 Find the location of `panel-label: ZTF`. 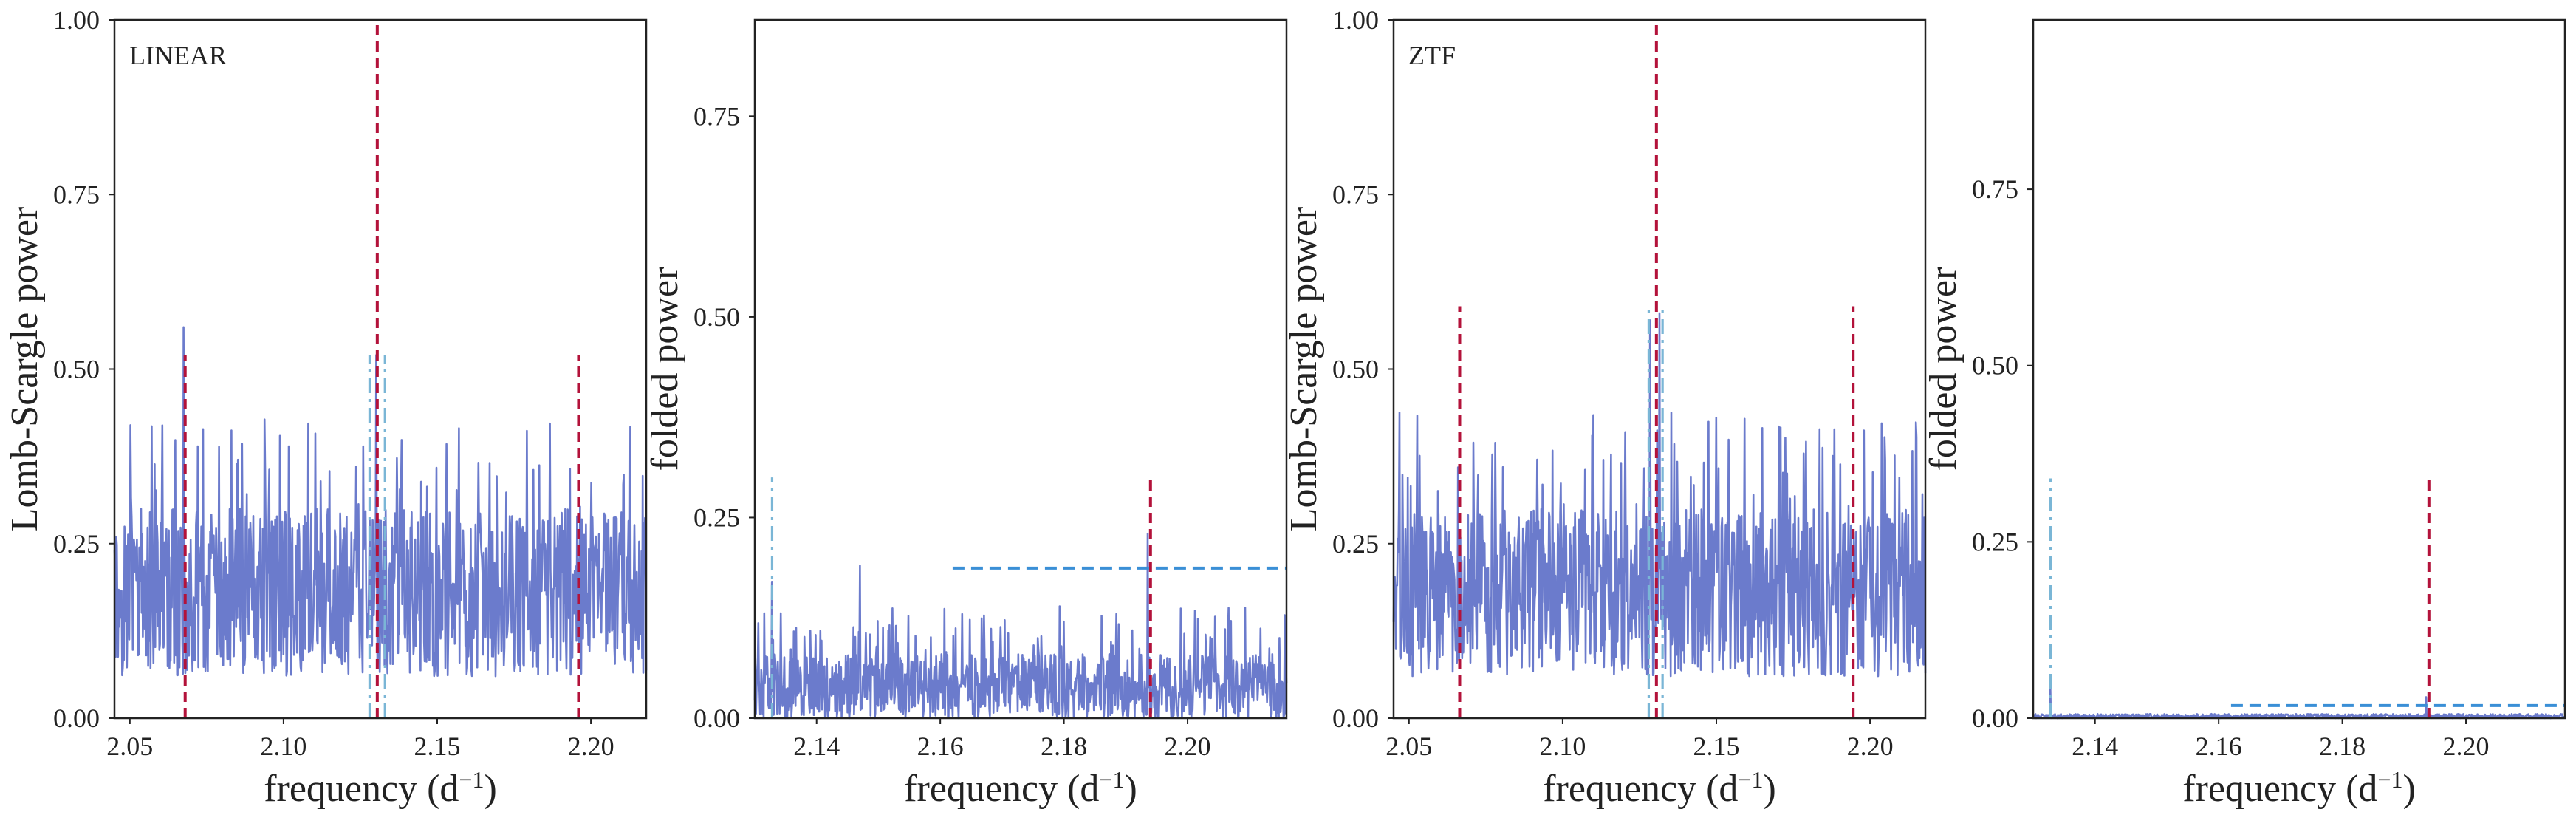

panel-label: ZTF is located at coordinates (1432, 55).